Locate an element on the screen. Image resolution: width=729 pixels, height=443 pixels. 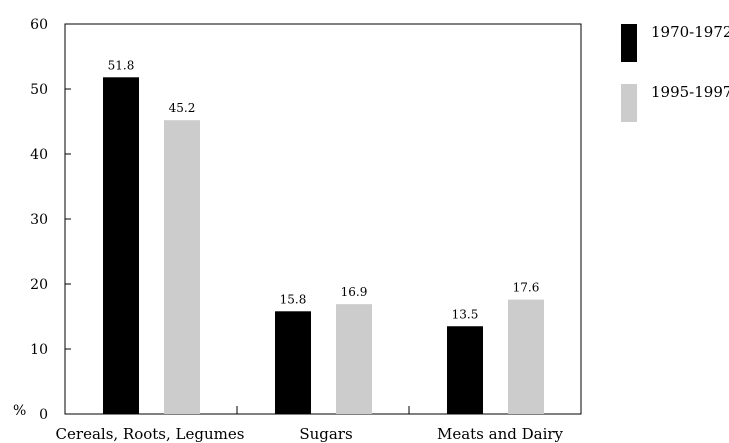
legend-label: 1970-1972 is located at coordinates (690, 32).